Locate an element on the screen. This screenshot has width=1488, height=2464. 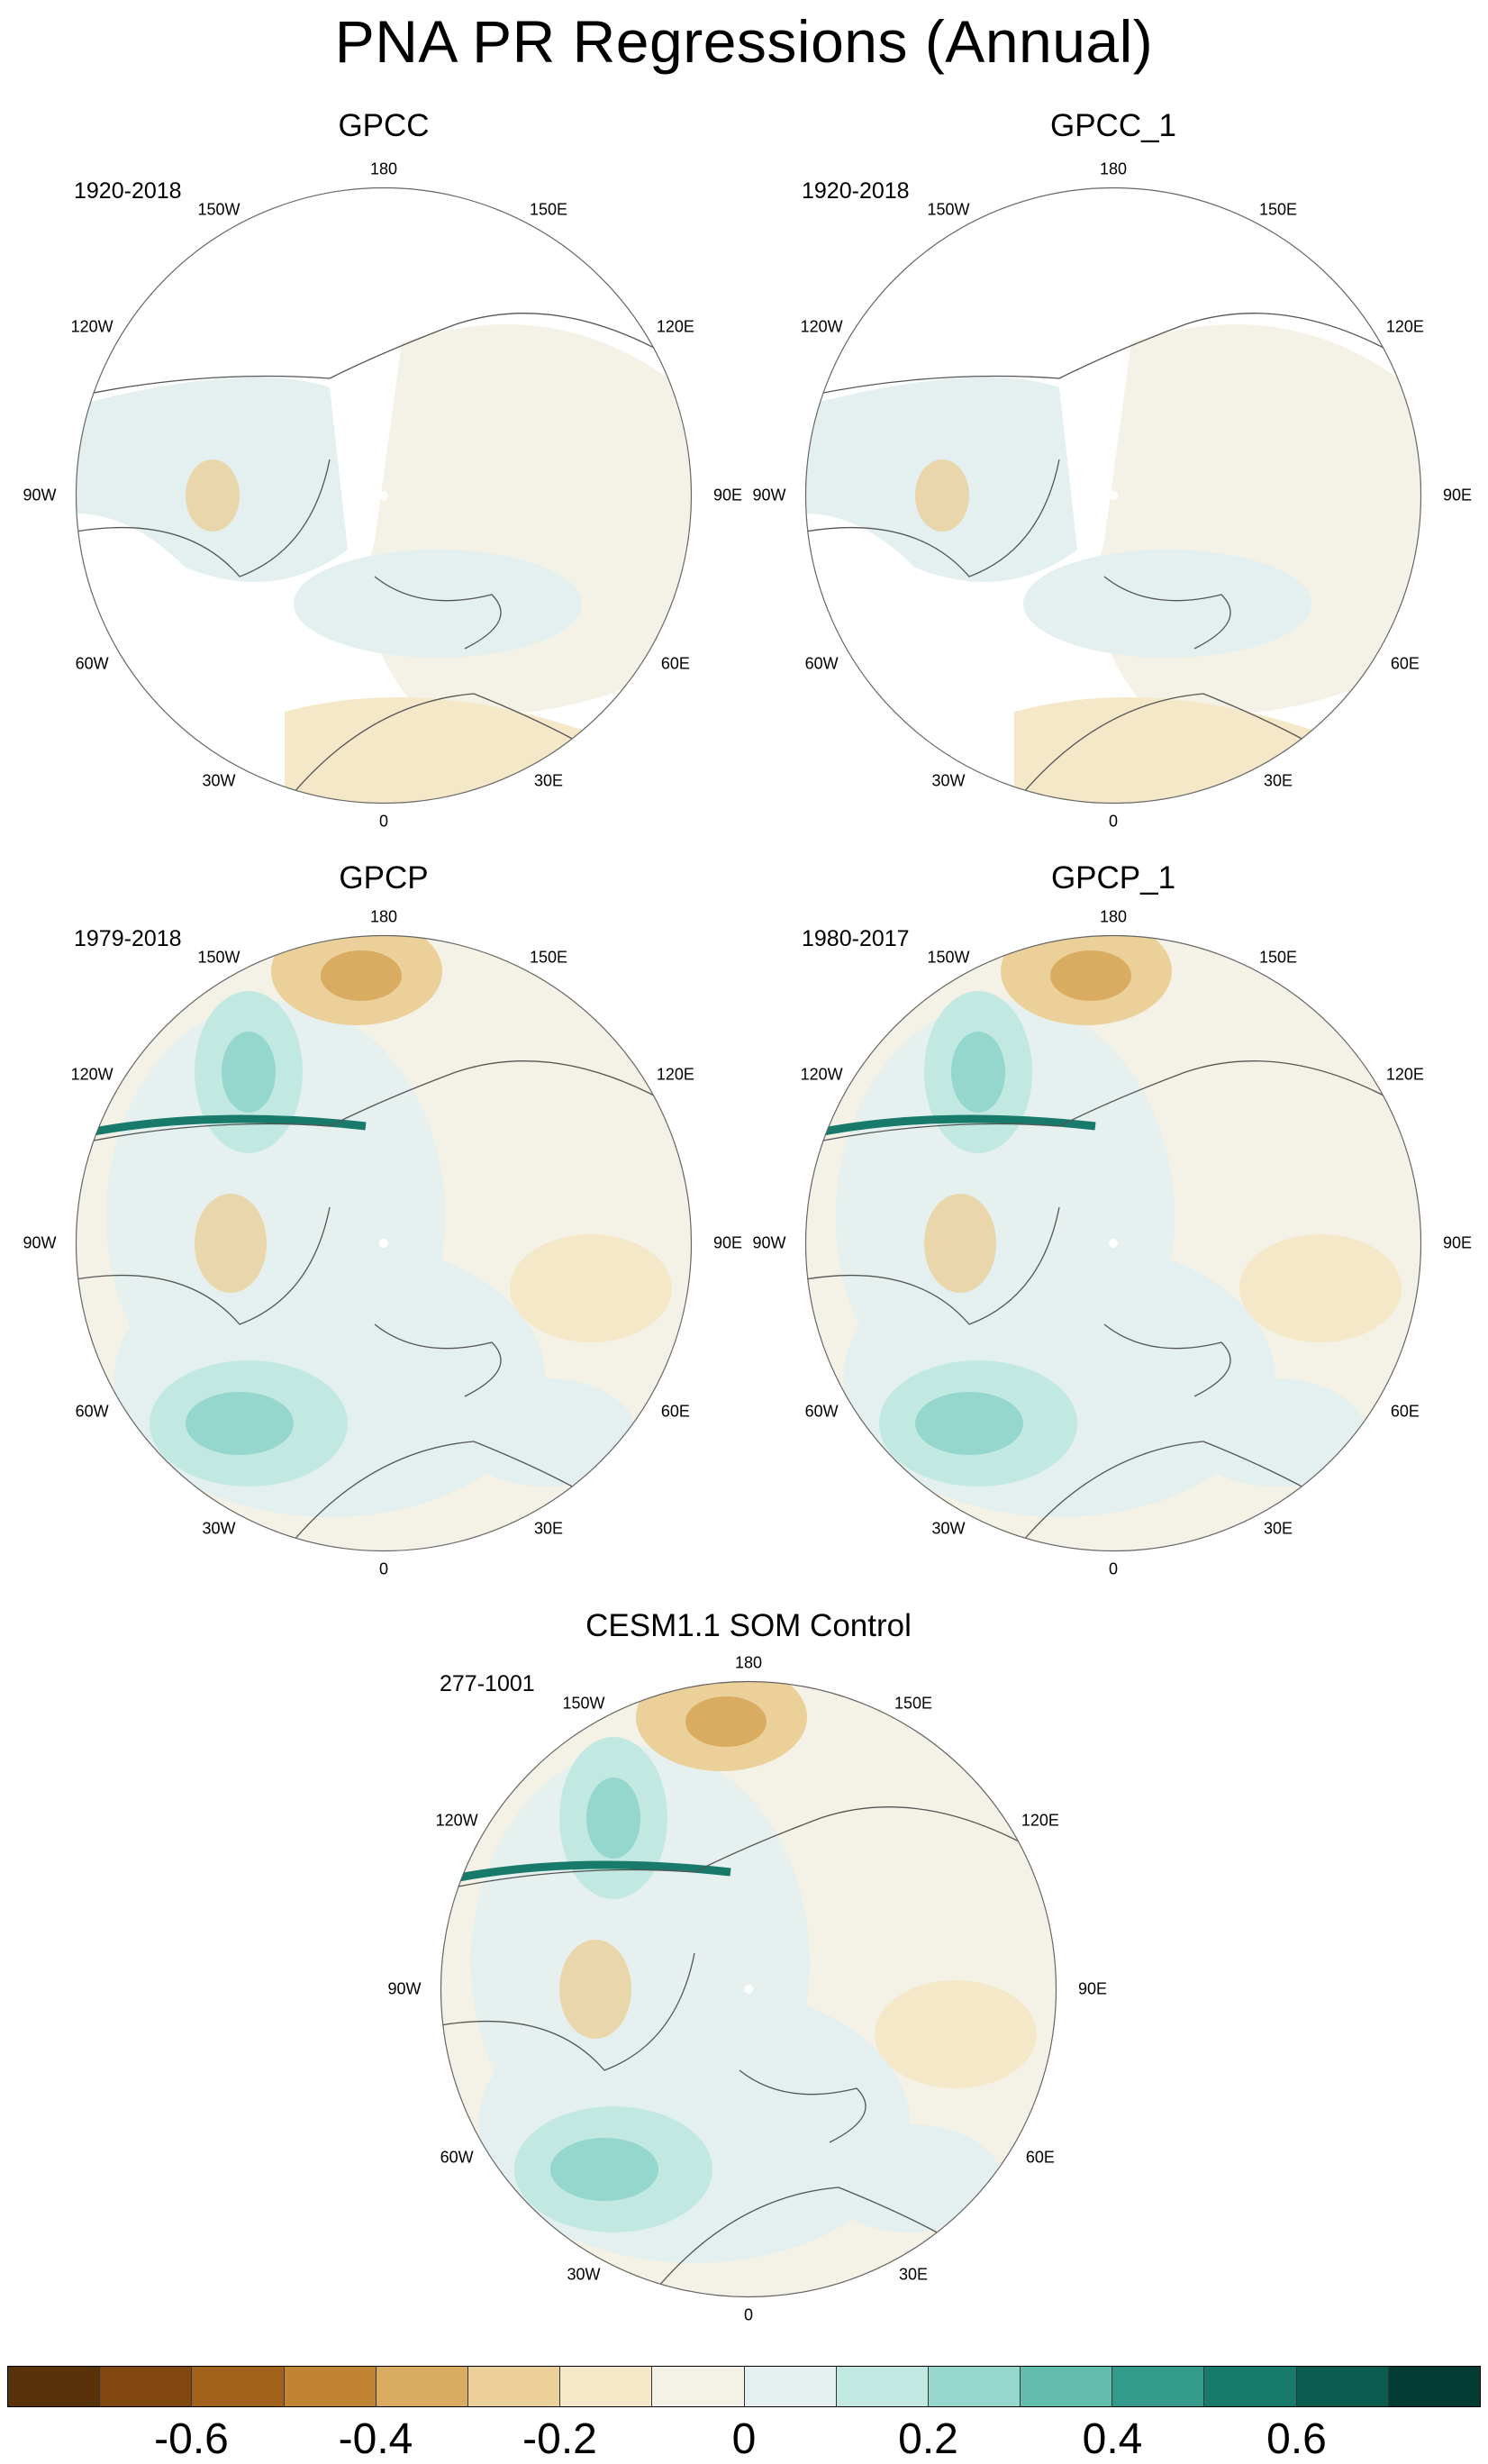
lon-label-top-gpcc-1: 180 is located at coordinates (1113, 168).